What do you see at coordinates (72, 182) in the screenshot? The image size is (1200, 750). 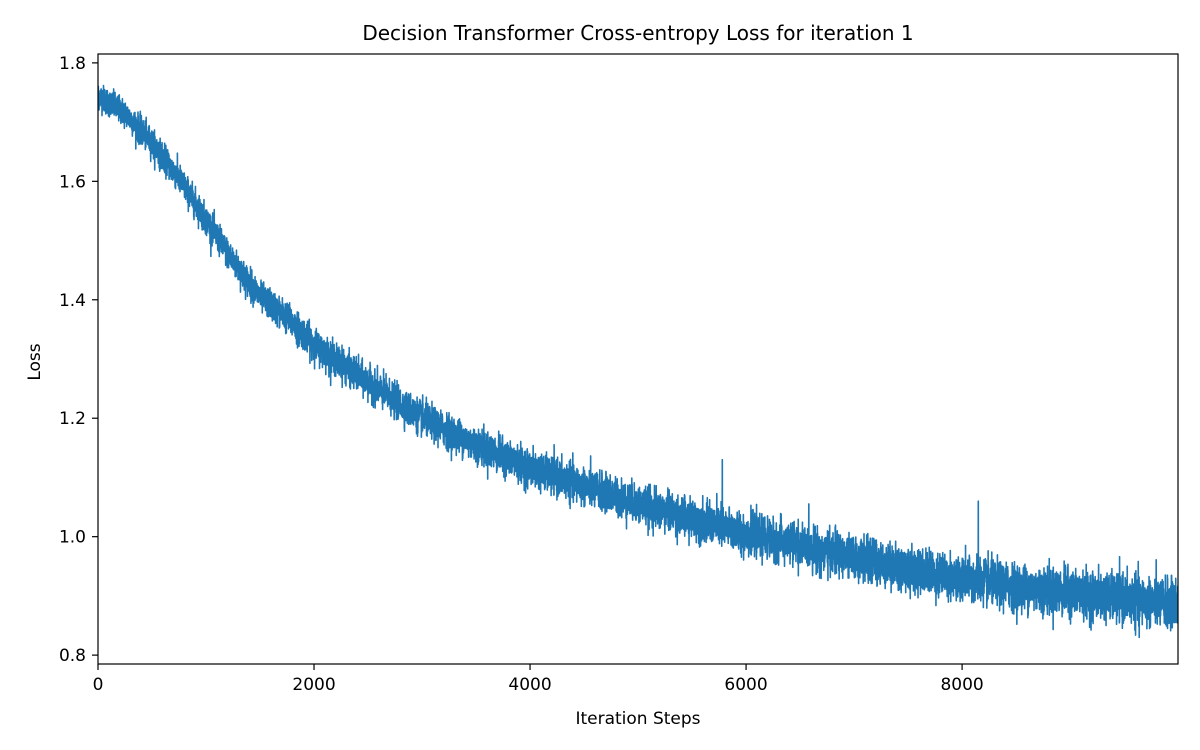 I see `y-tick-label: 1.6` at bounding box center [72, 182].